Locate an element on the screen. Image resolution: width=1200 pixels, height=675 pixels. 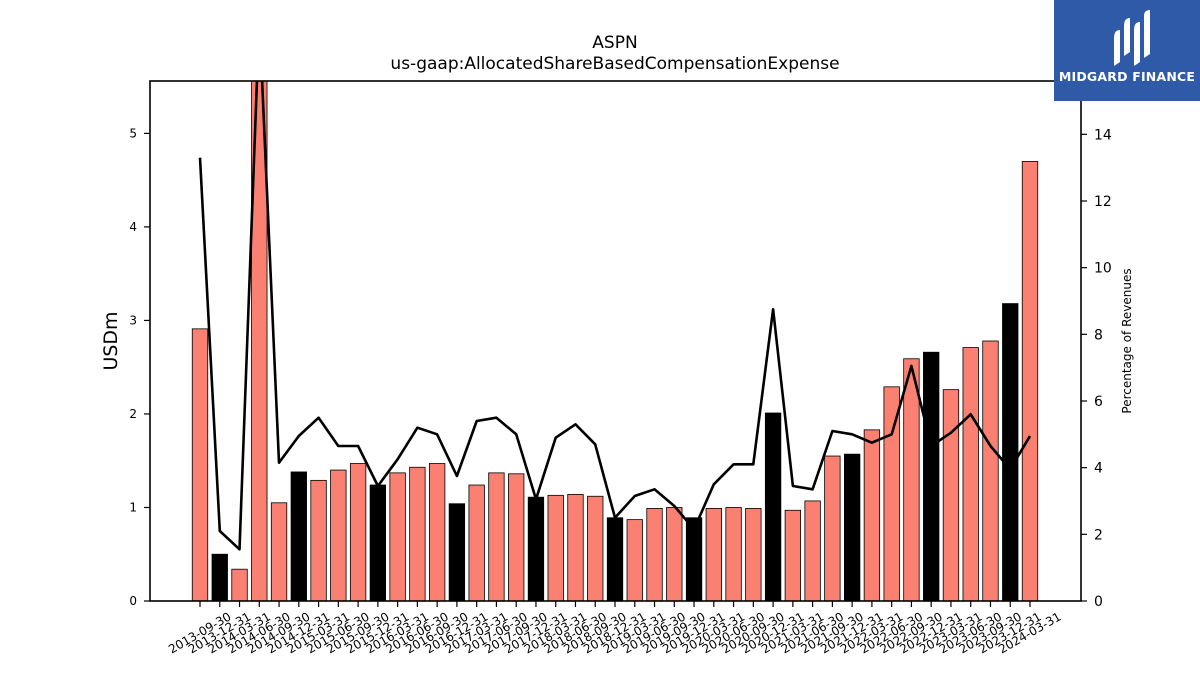
y-tick-label: 0 is located at coordinates (133, 601).